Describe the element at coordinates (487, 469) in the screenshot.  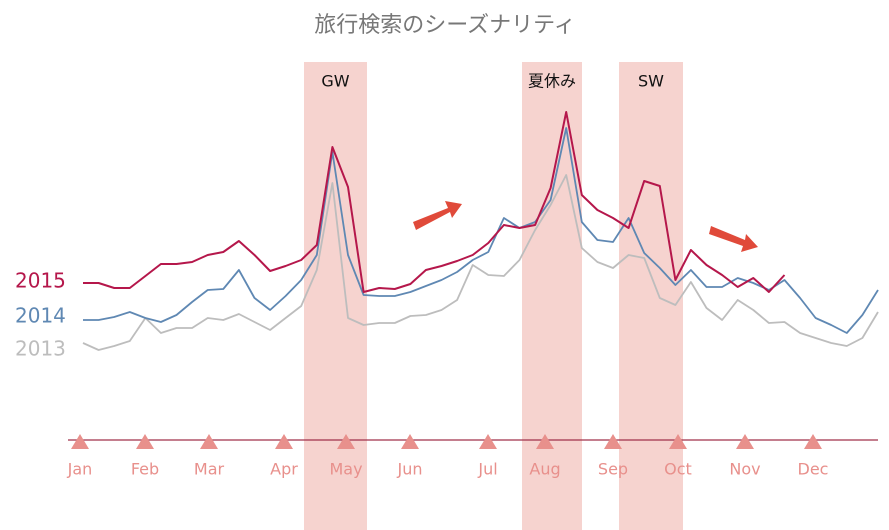
I see `x-tick-label: Jul` at that location.